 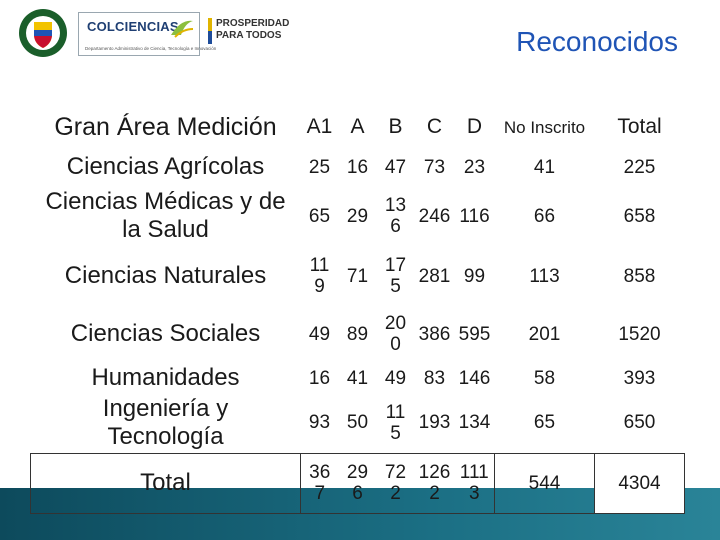 I want to click on row-name: Ingeniería y Tecnología, so click(x=165, y=422).